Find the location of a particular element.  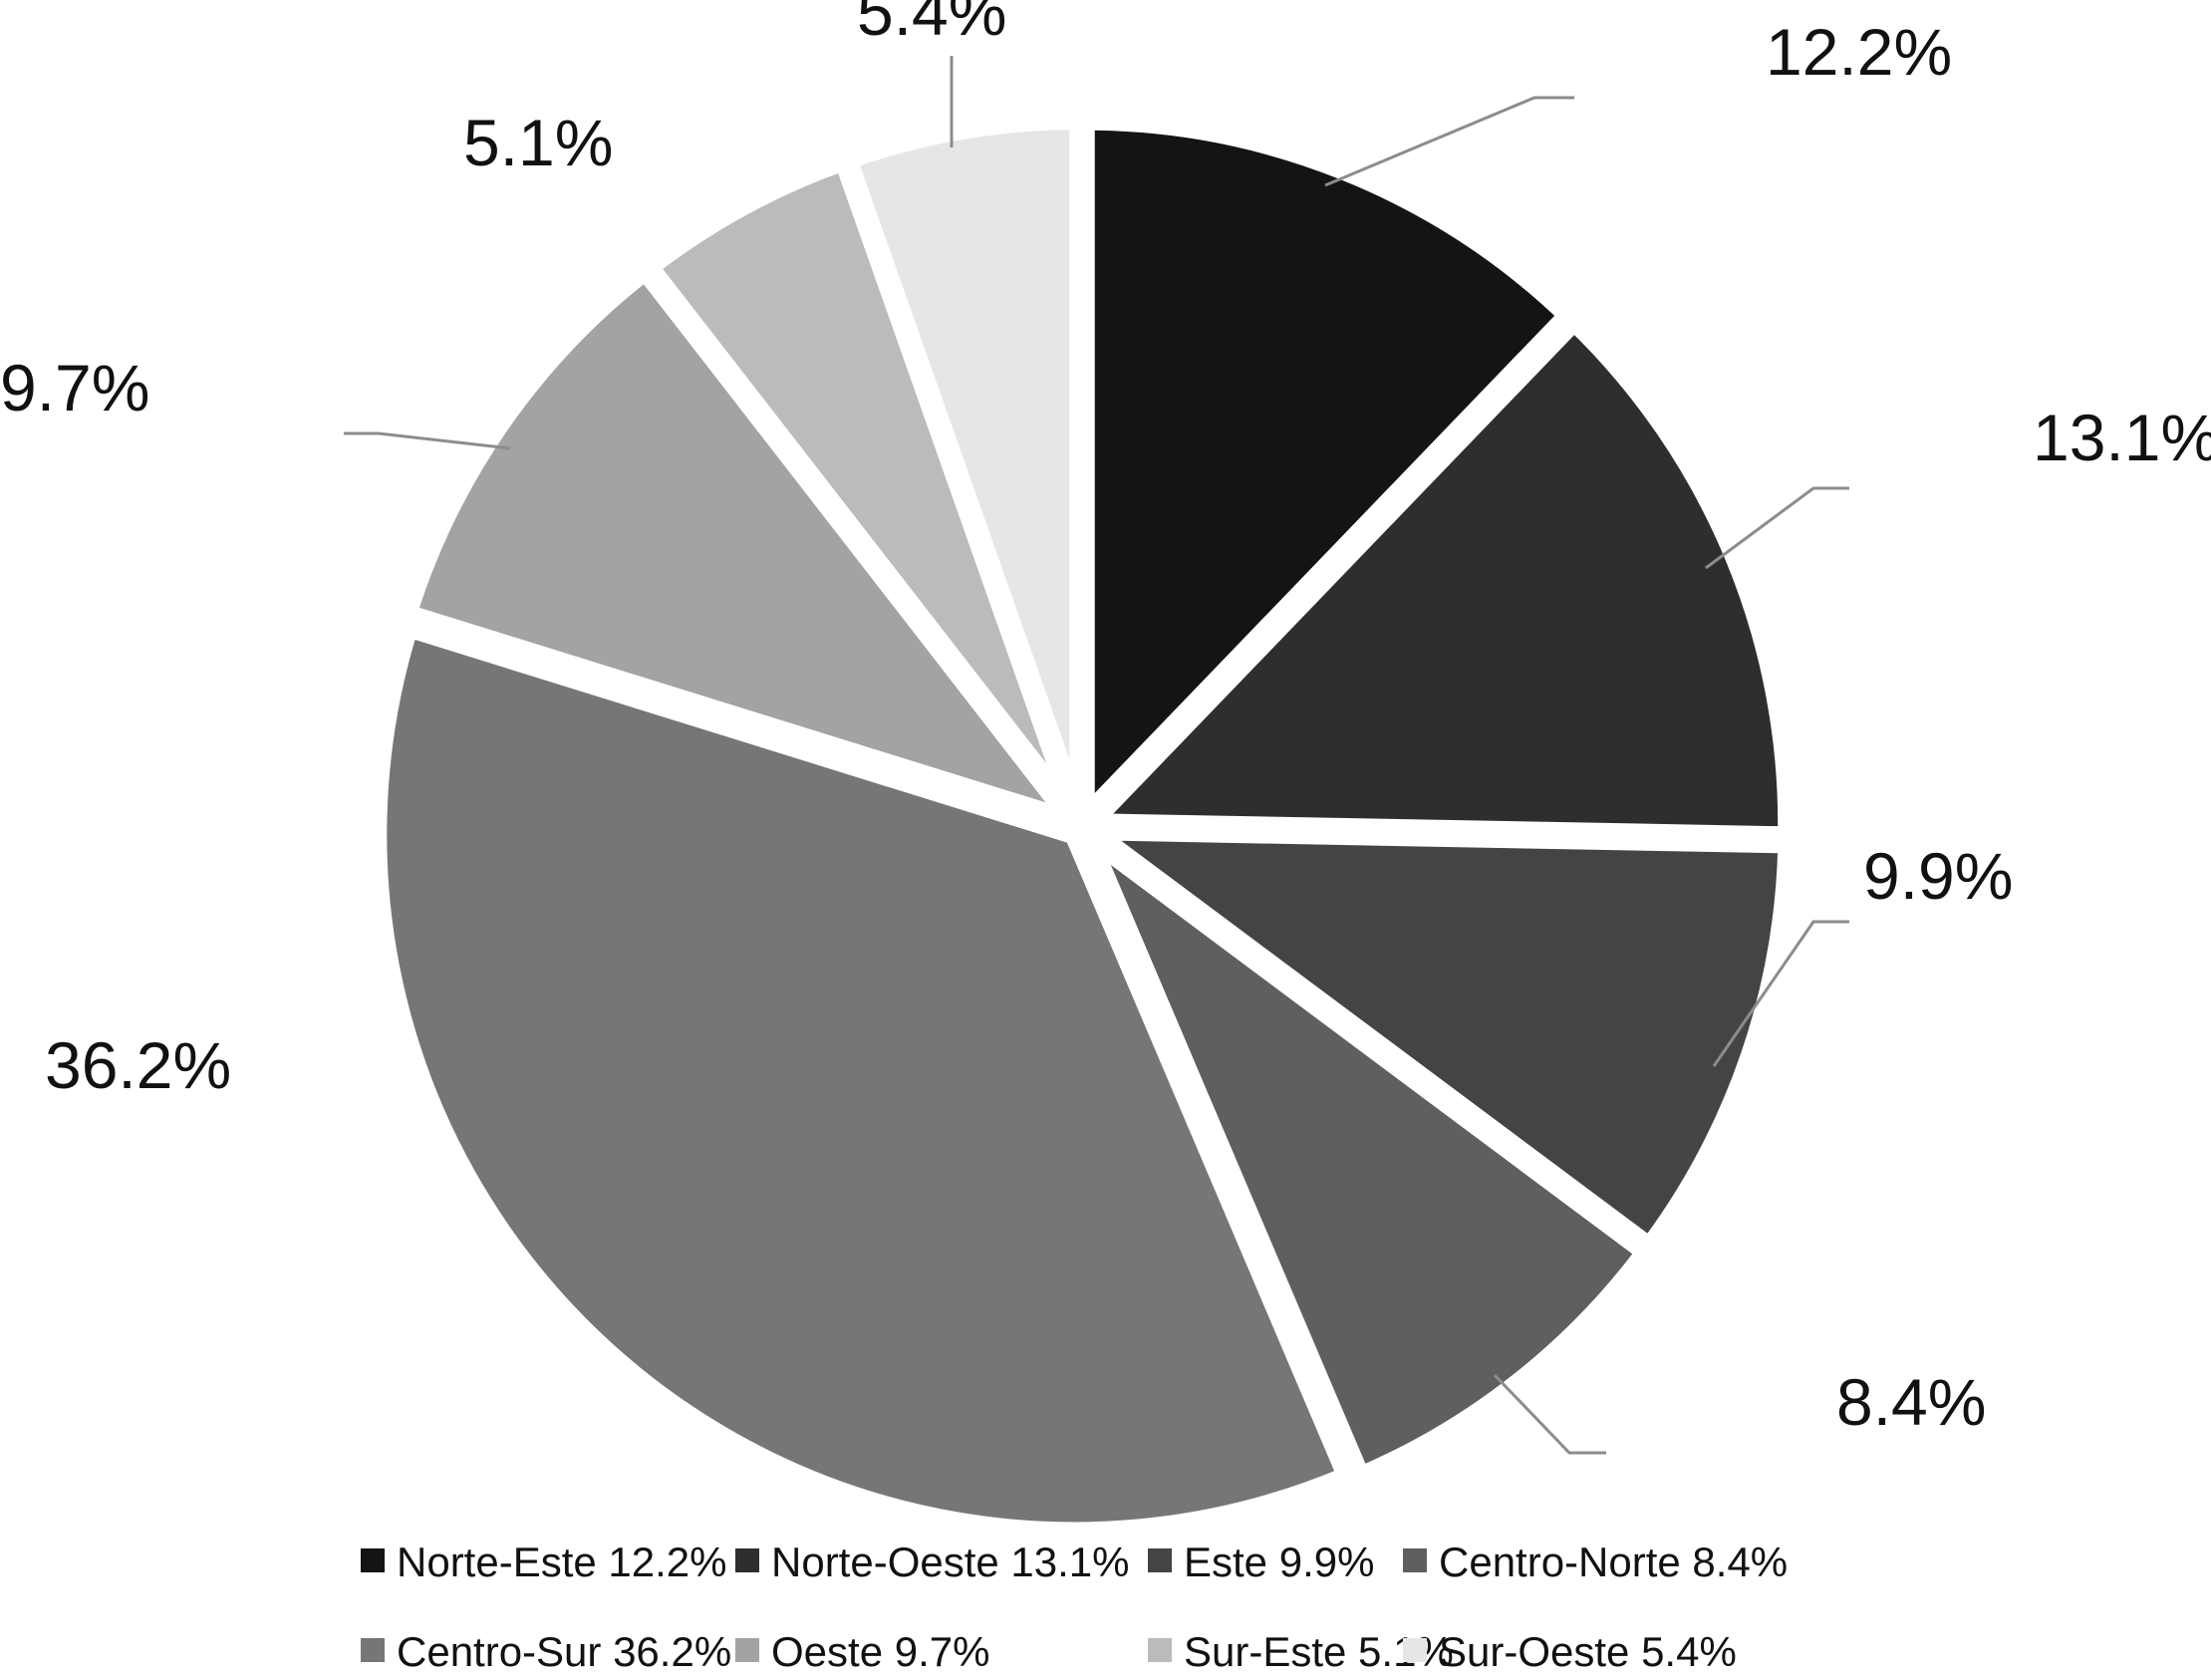

legend-label-norte-oeste: Norte-Oeste 13.1% is located at coordinates (950, 1562).